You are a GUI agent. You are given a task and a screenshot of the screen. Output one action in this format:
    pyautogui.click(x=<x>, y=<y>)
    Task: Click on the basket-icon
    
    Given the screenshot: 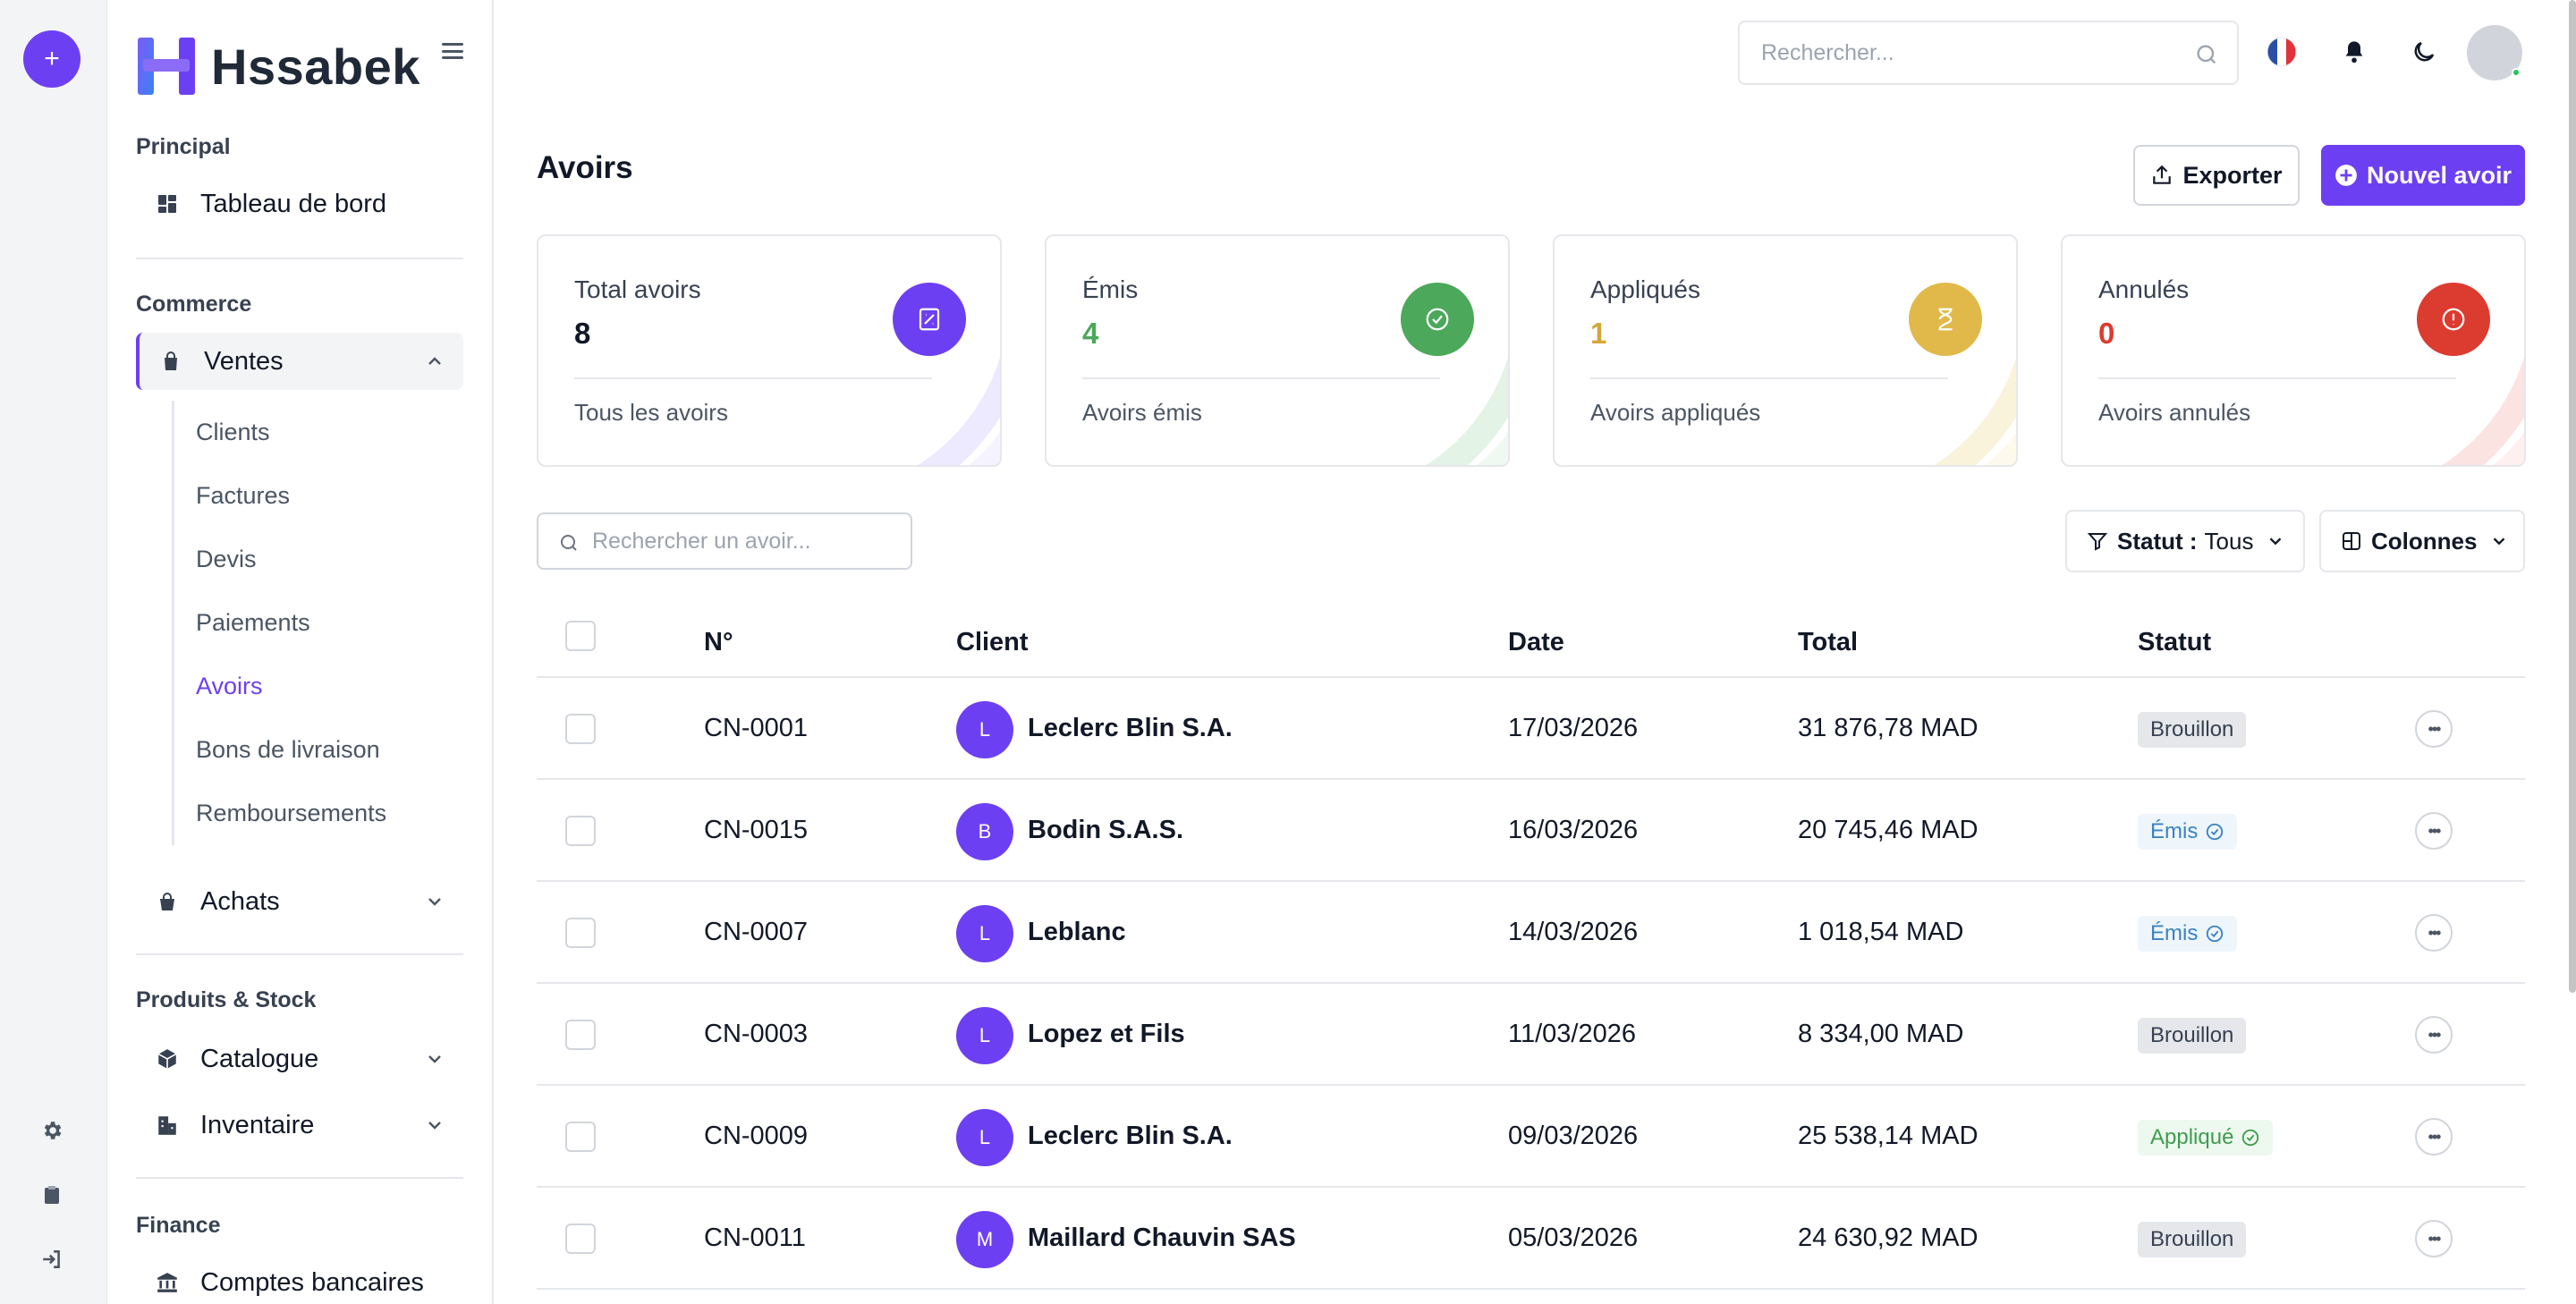 What is the action you would take?
    pyautogui.click(x=167, y=901)
    